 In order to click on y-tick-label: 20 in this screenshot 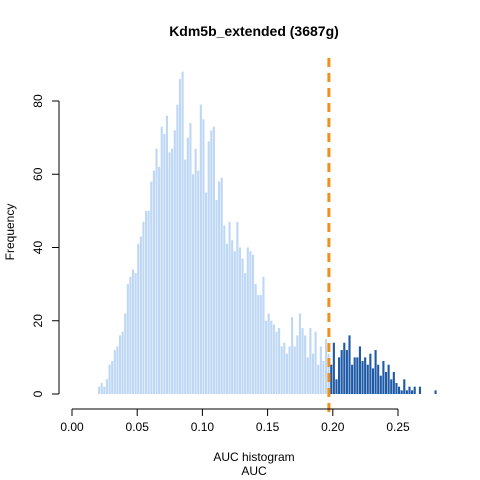, I will do `click(38, 321)`.